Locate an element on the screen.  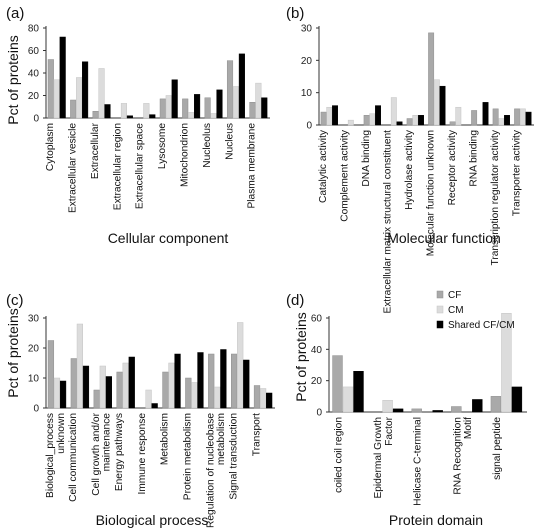
y-tick-label: 40 is located at coordinates (34, 74).